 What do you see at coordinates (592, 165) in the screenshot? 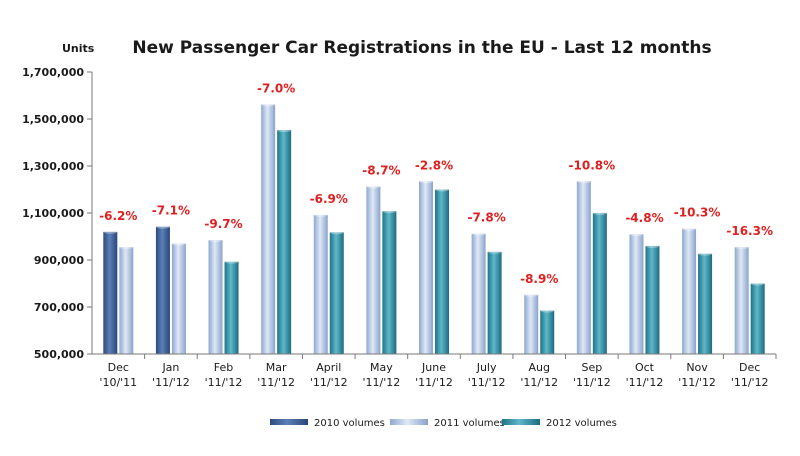
I see `percent-change-label: -10.8%` at bounding box center [592, 165].